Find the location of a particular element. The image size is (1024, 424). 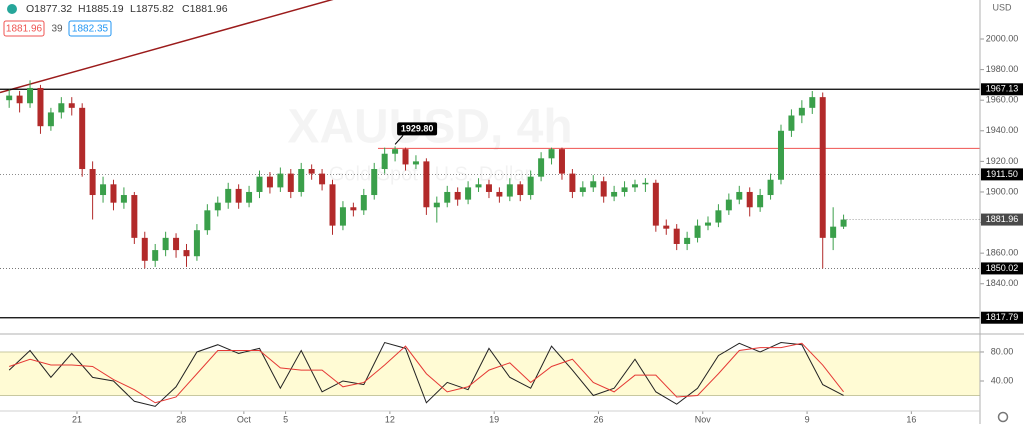

buy-button is located at coordinates (90, 28).